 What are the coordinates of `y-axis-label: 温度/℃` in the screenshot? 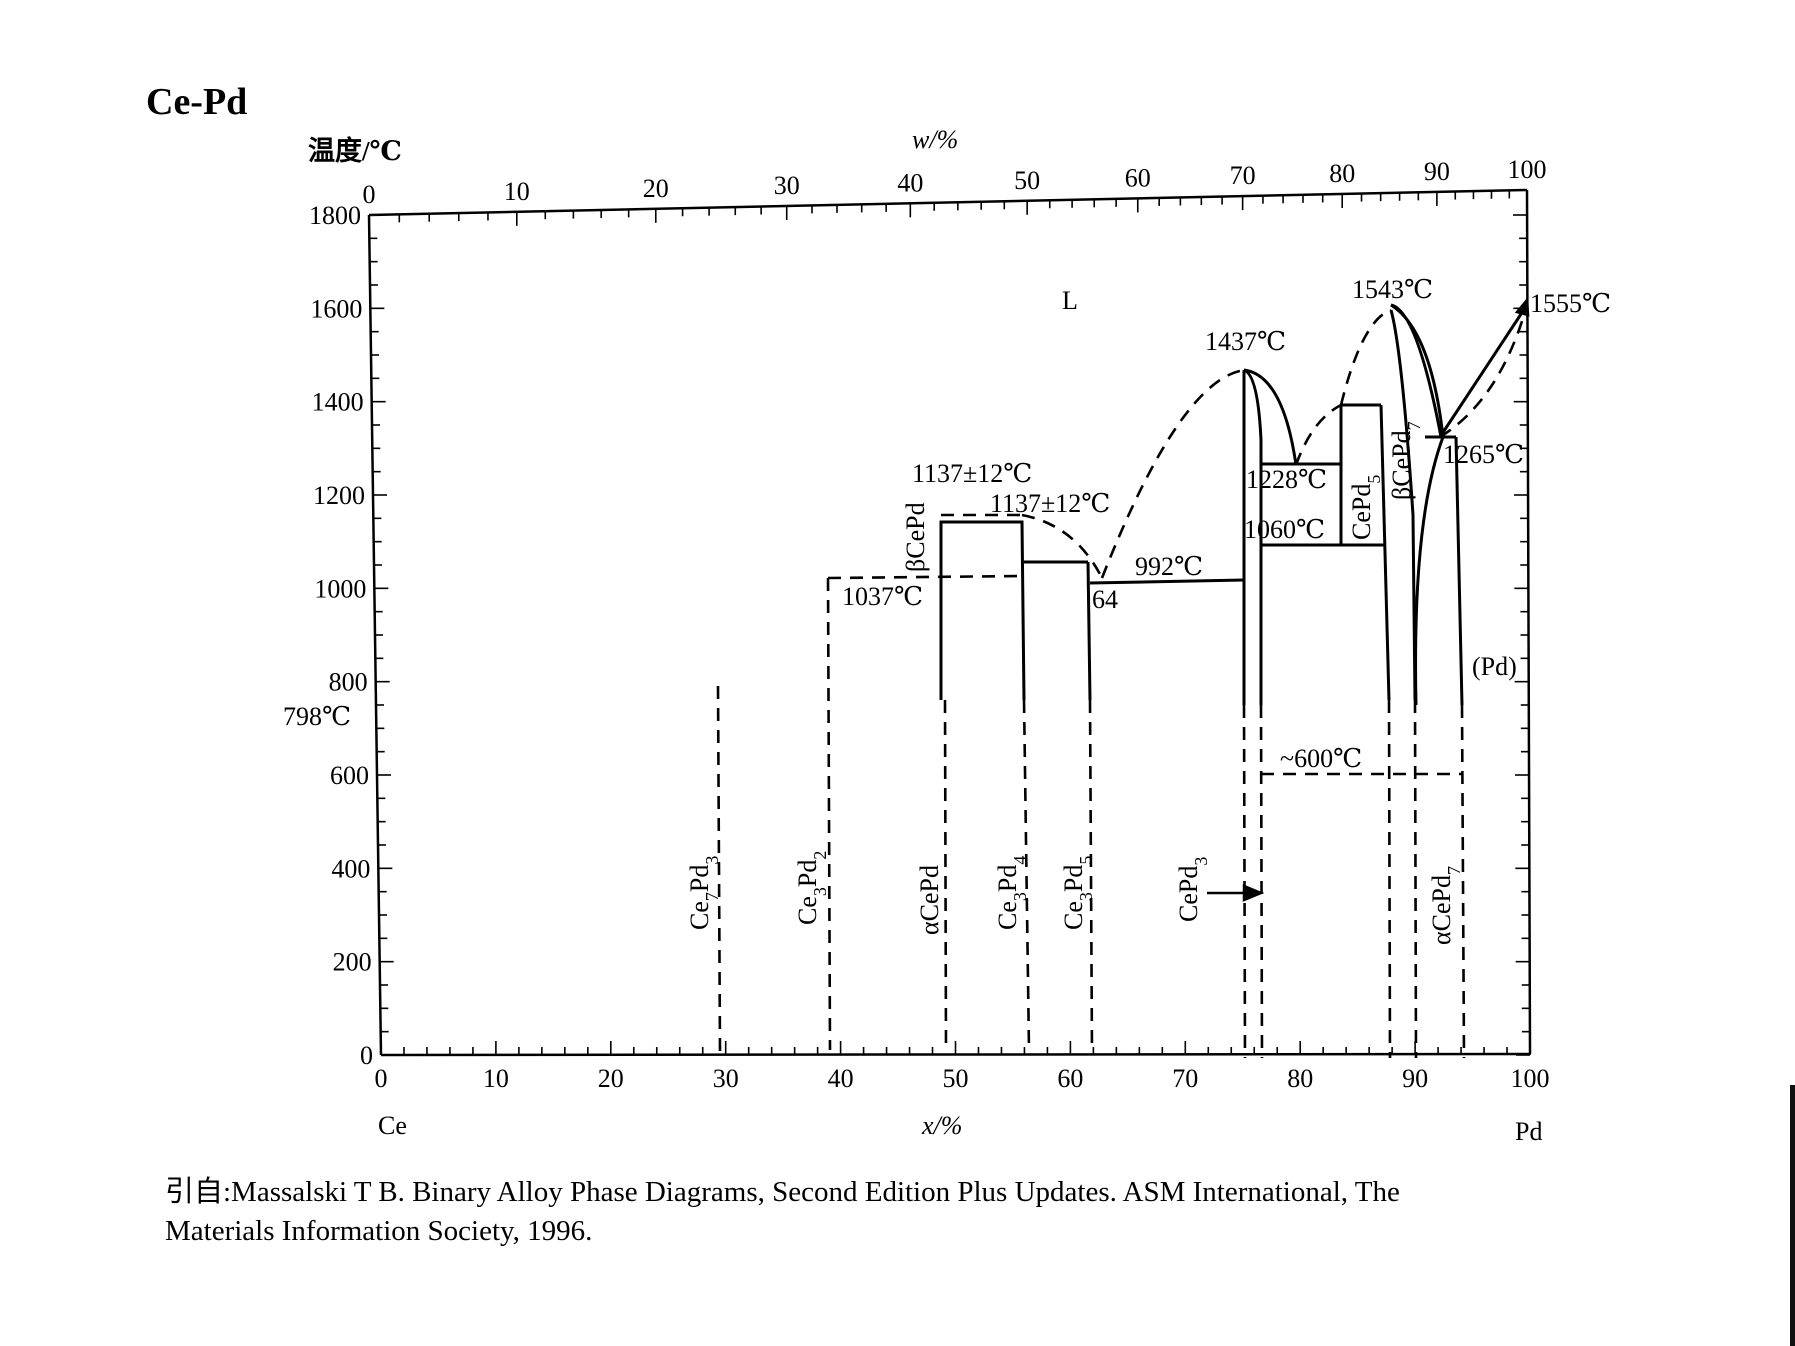 It's located at (355, 150).